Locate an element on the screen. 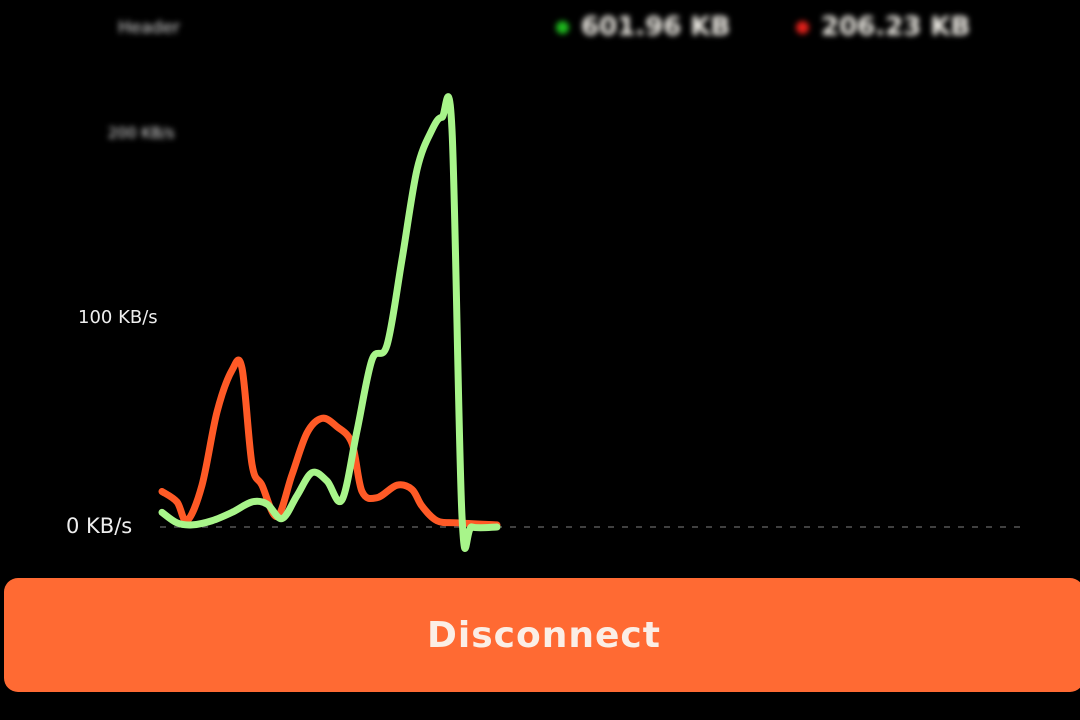 The width and height of the screenshot is (1080, 720). y-tick-100: 100 KB/s is located at coordinates (118, 317).